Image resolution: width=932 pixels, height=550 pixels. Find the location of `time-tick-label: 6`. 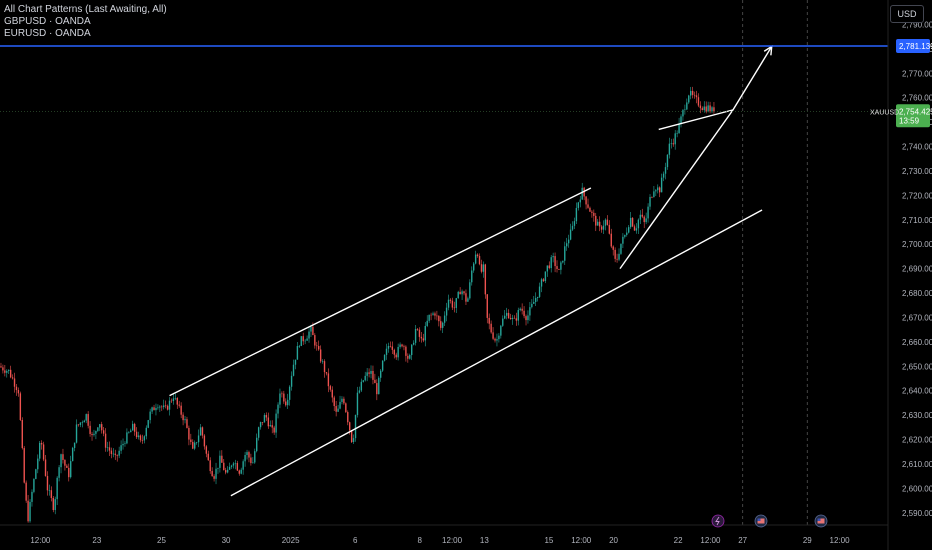

time-tick-label: 6 is located at coordinates (355, 540).